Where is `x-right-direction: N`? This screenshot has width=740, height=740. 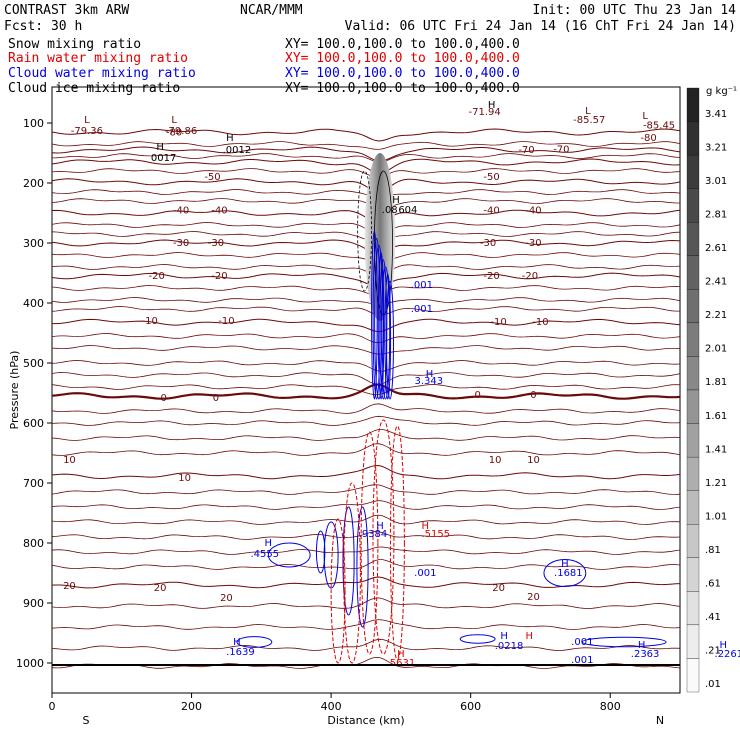
x-right-direction: N is located at coordinates (660, 720).